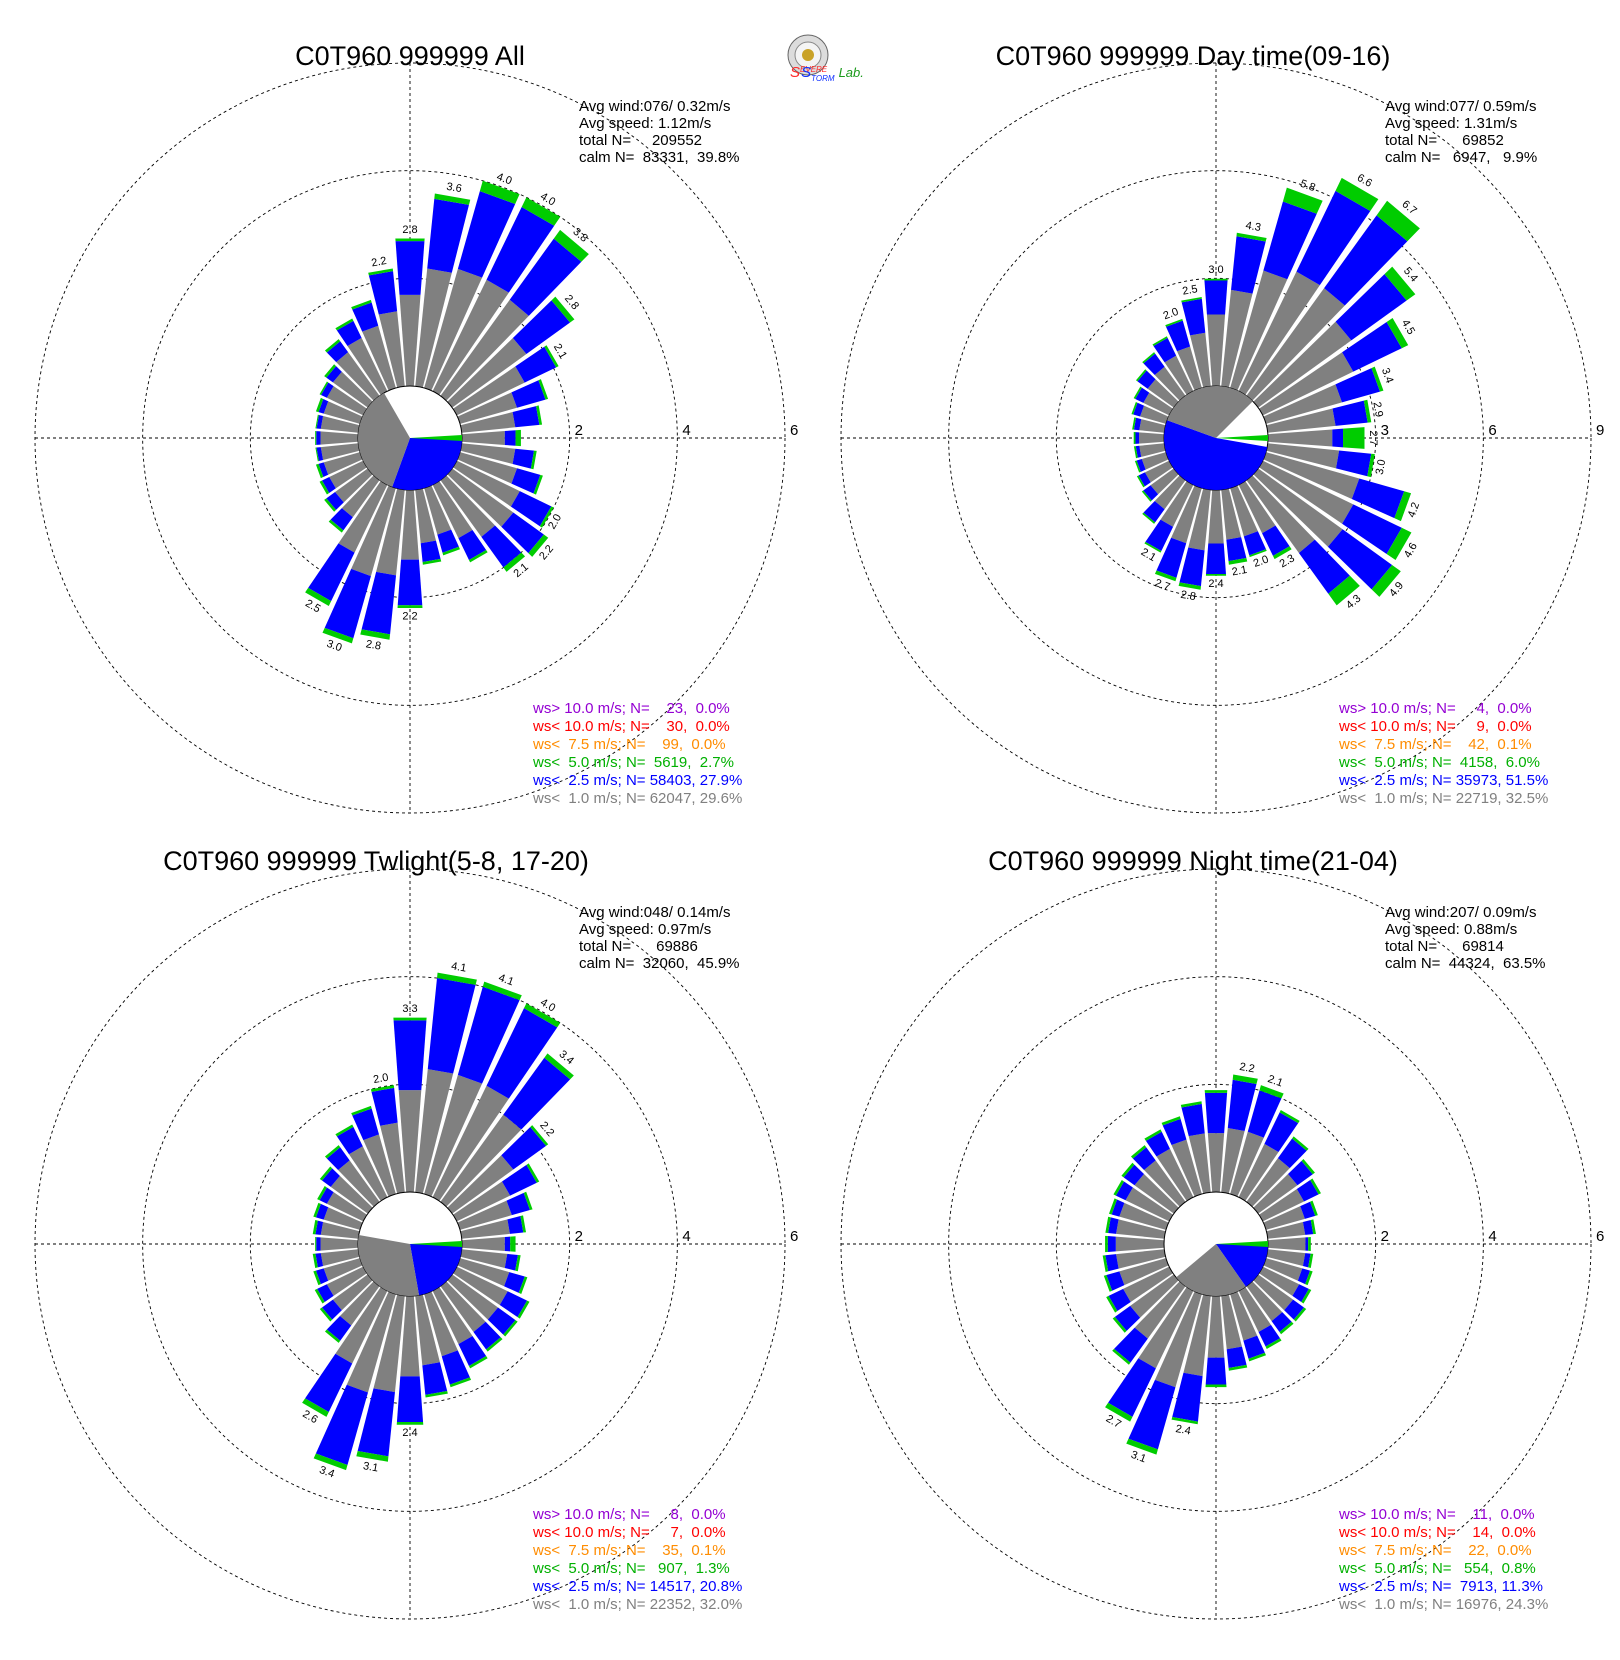 The height and width of the screenshot is (1660, 1620). What do you see at coordinates (638, 946) in the screenshot?
I see `stat-line: total N= 69886` at bounding box center [638, 946].